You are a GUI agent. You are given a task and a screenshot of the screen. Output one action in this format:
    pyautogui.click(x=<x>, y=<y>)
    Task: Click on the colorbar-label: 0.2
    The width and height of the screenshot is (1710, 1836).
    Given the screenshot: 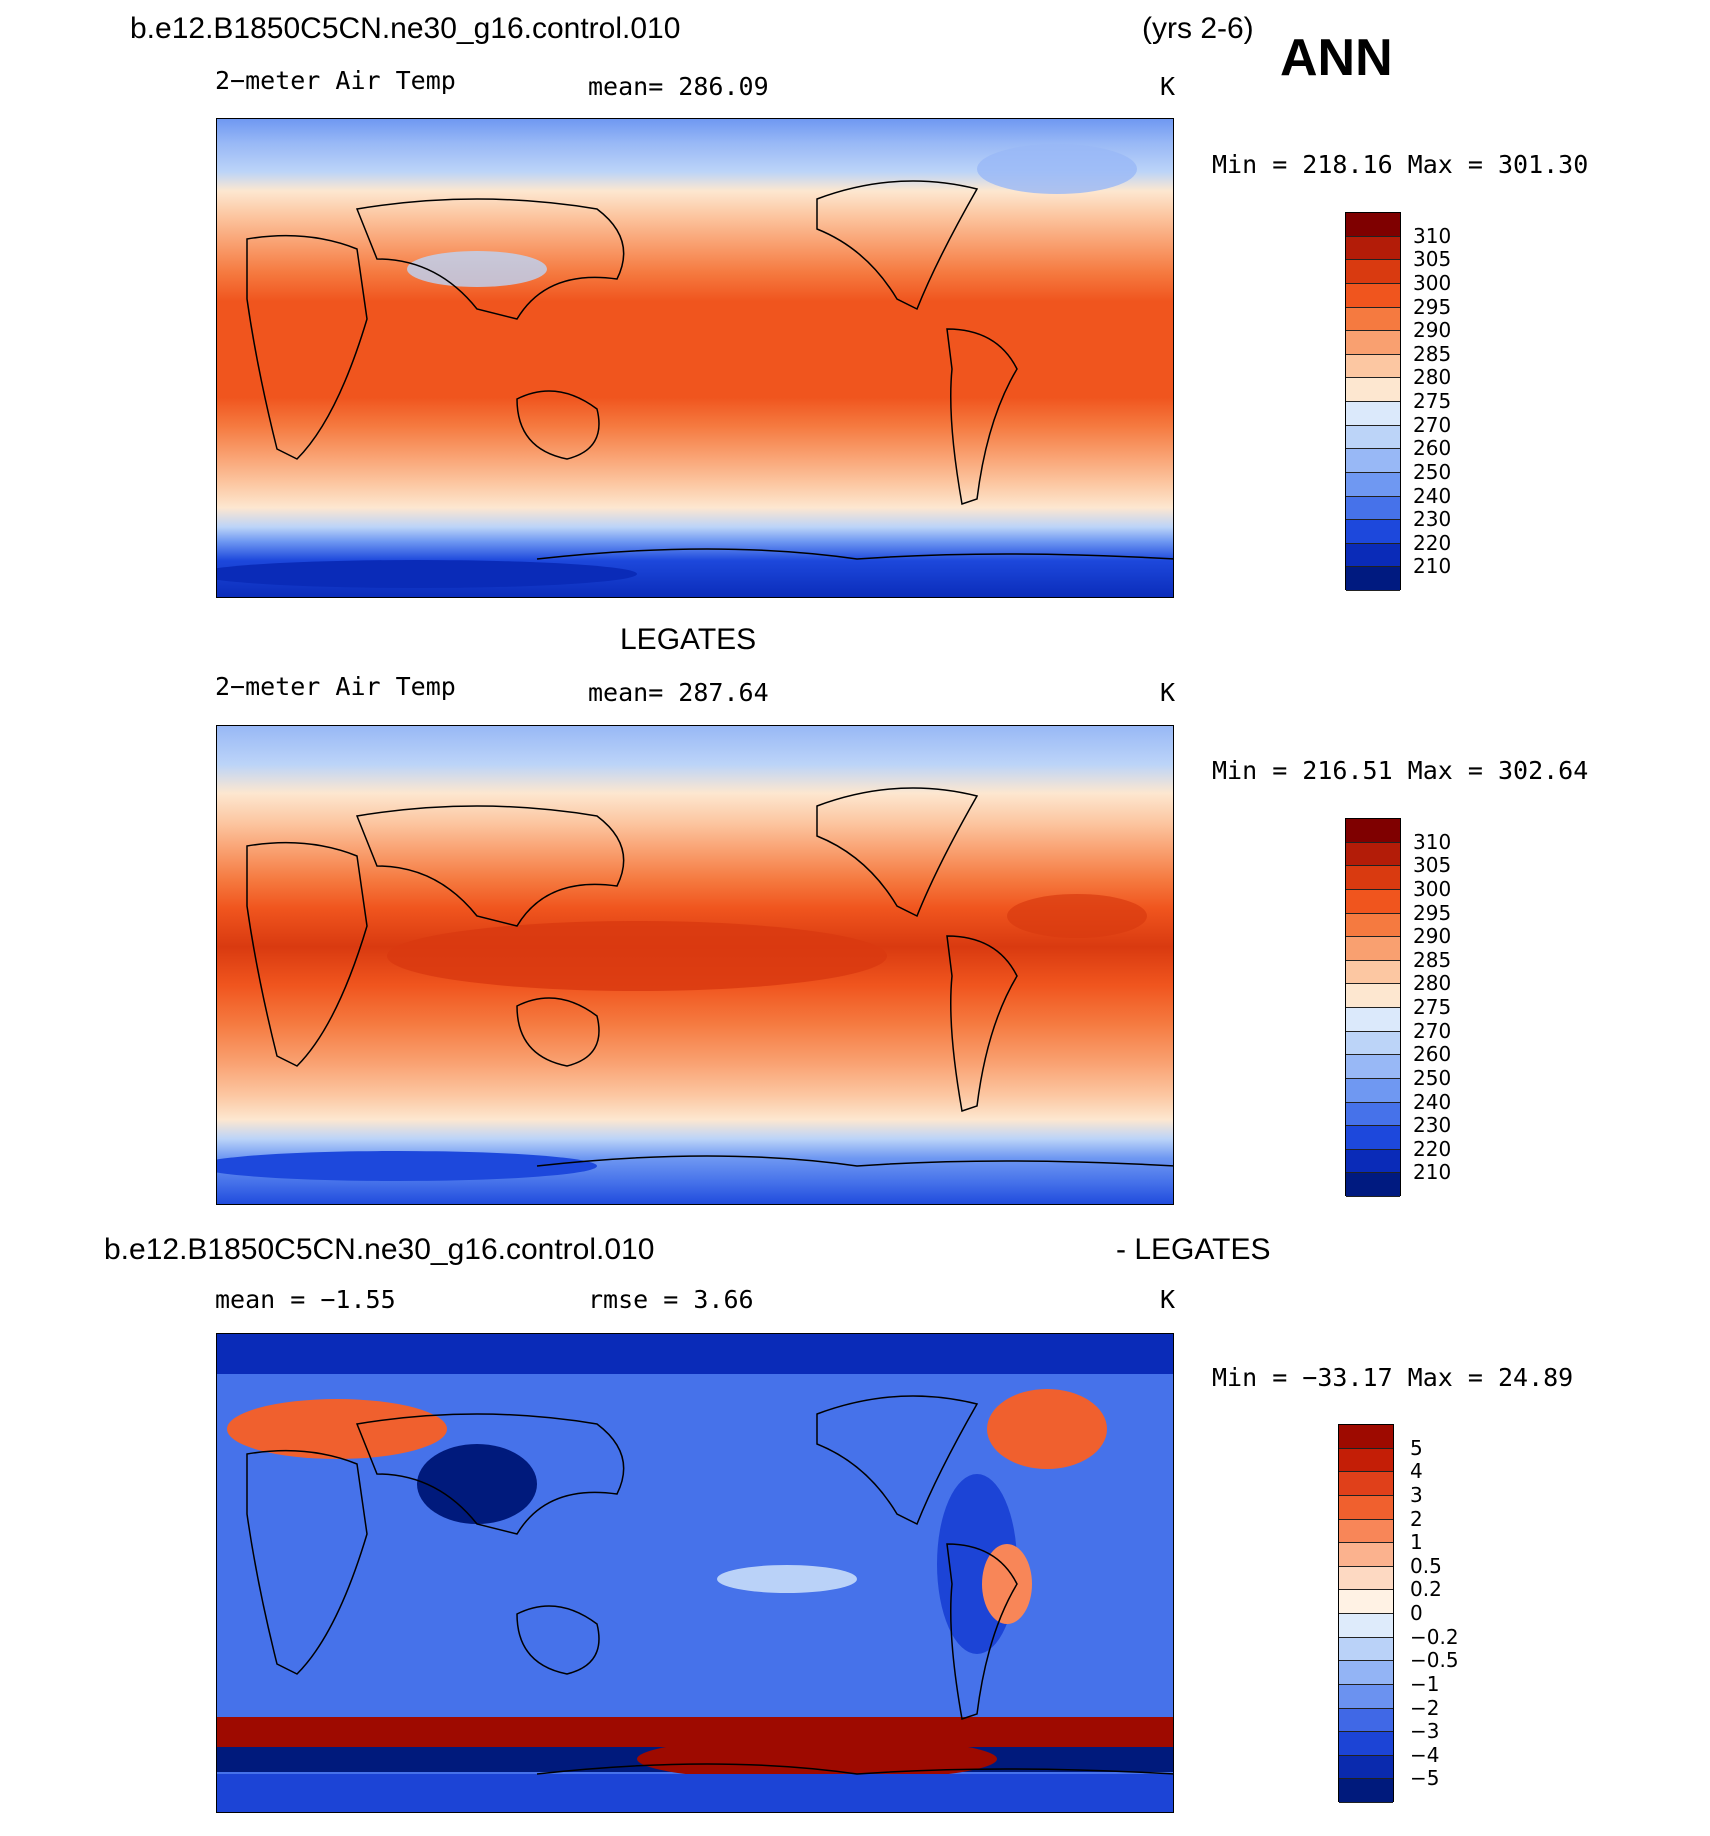 What is the action you would take?
    pyautogui.click(x=1426, y=1589)
    